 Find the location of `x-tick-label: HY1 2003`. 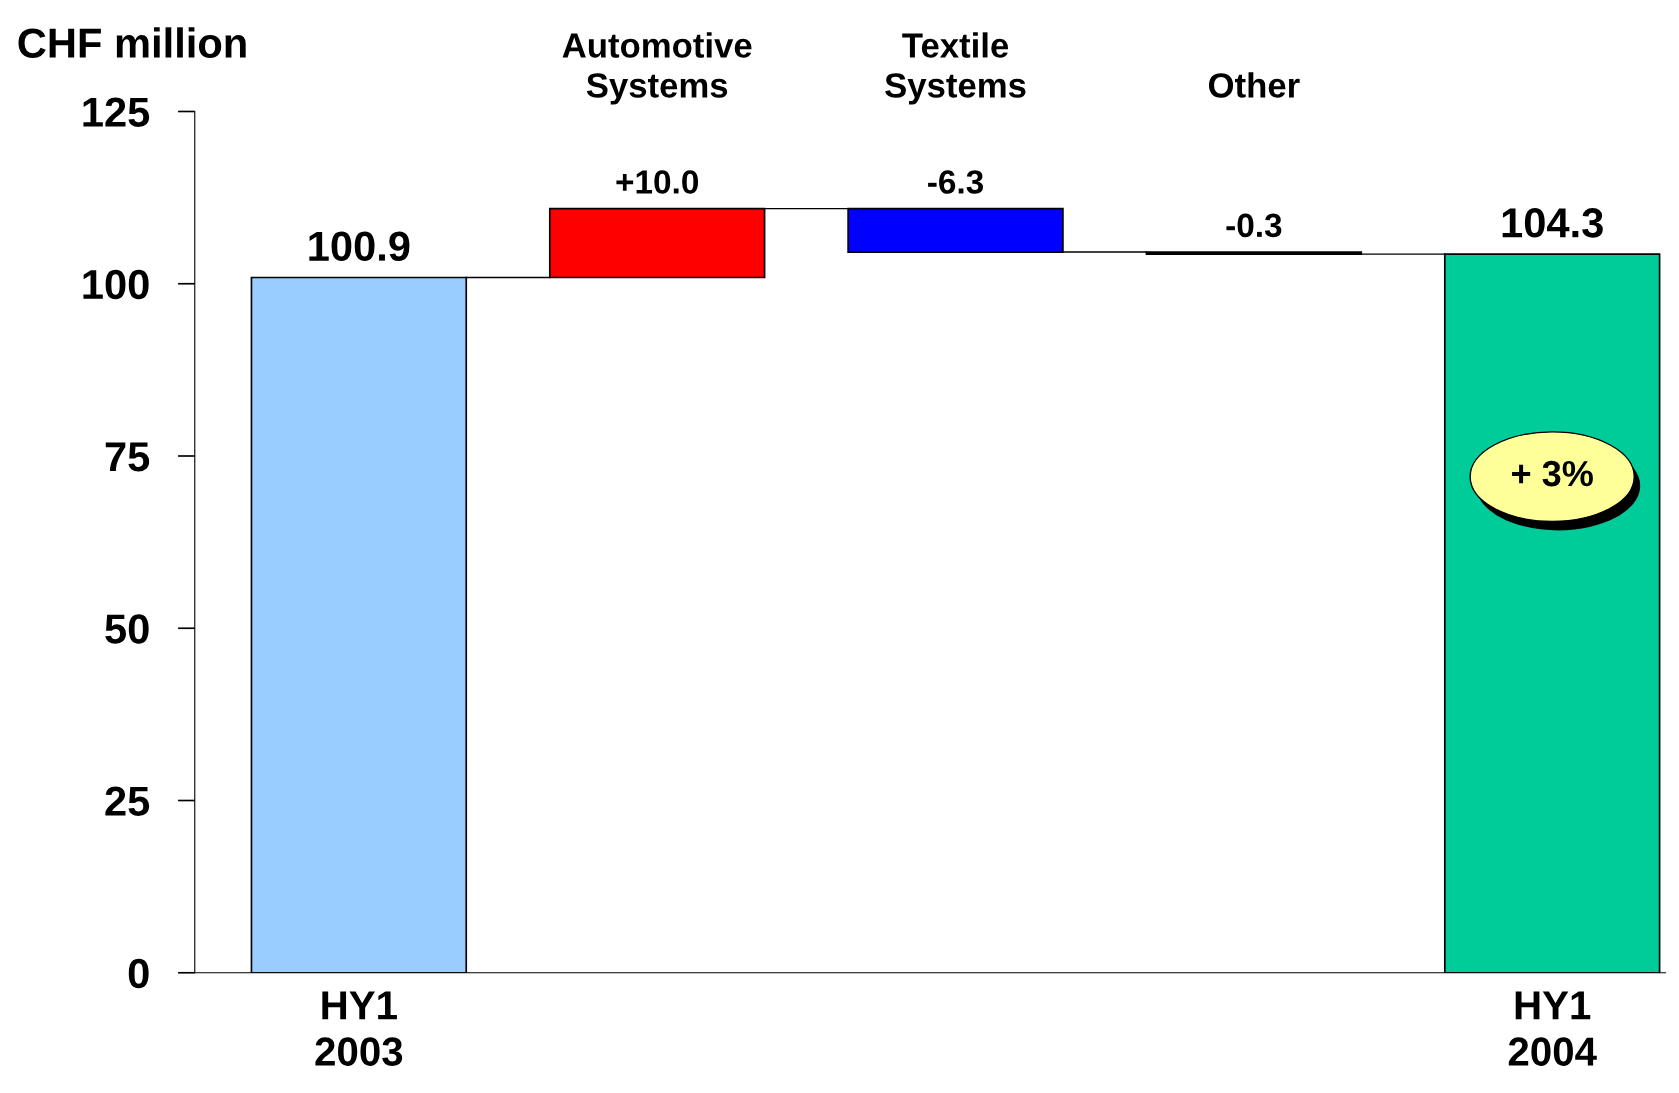

x-tick-label: HY1 2003 is located at coordinates (359, 1028).